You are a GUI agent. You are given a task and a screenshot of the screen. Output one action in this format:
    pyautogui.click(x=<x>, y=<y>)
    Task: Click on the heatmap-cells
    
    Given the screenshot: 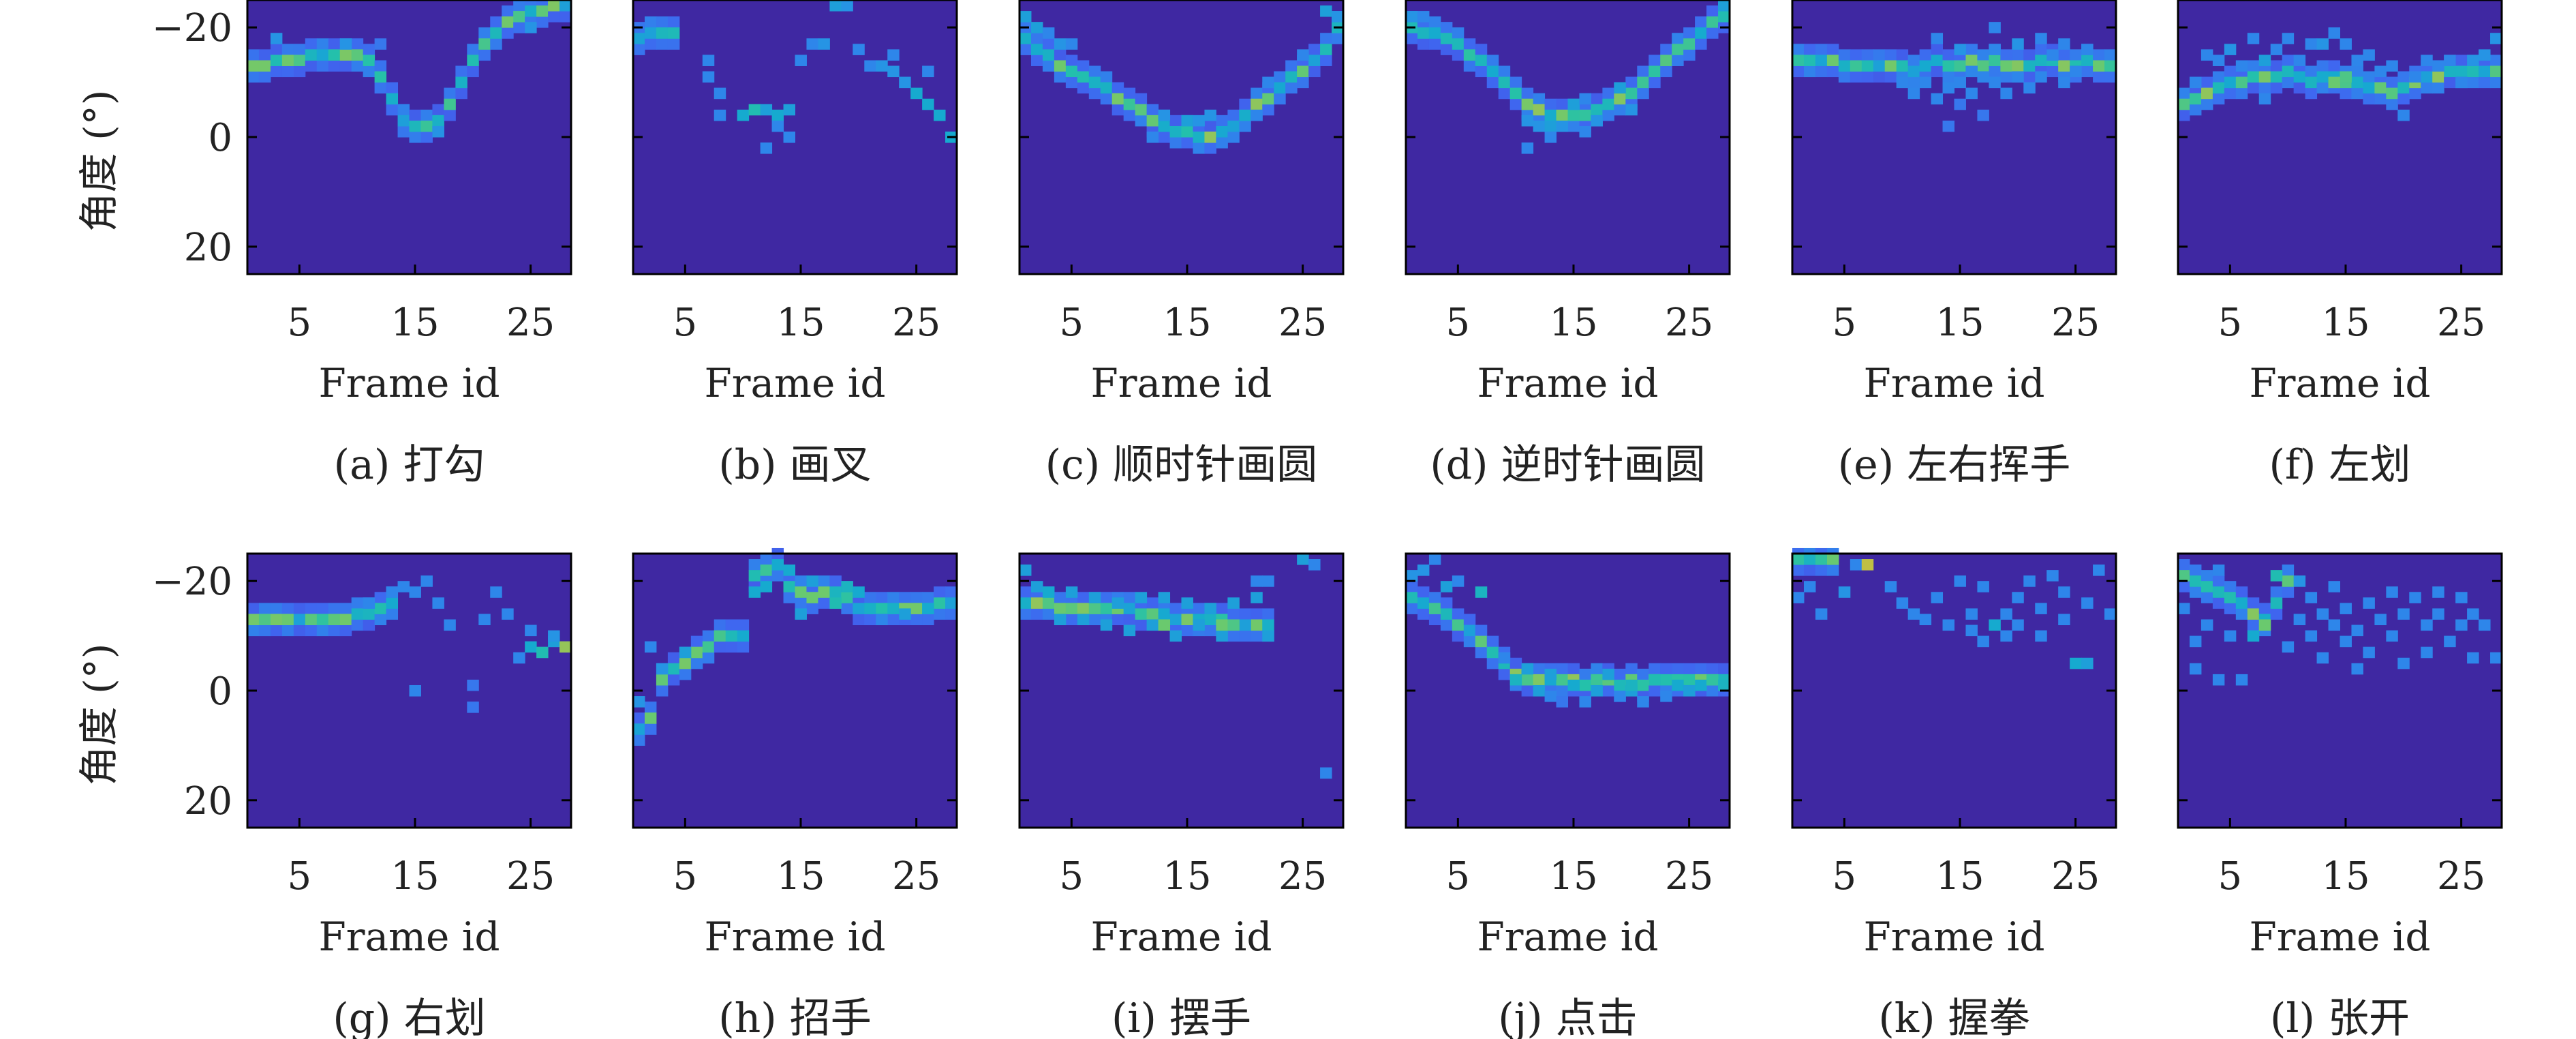 What is the action you would take?
    pyautogui.click(x=410, y=71)
    